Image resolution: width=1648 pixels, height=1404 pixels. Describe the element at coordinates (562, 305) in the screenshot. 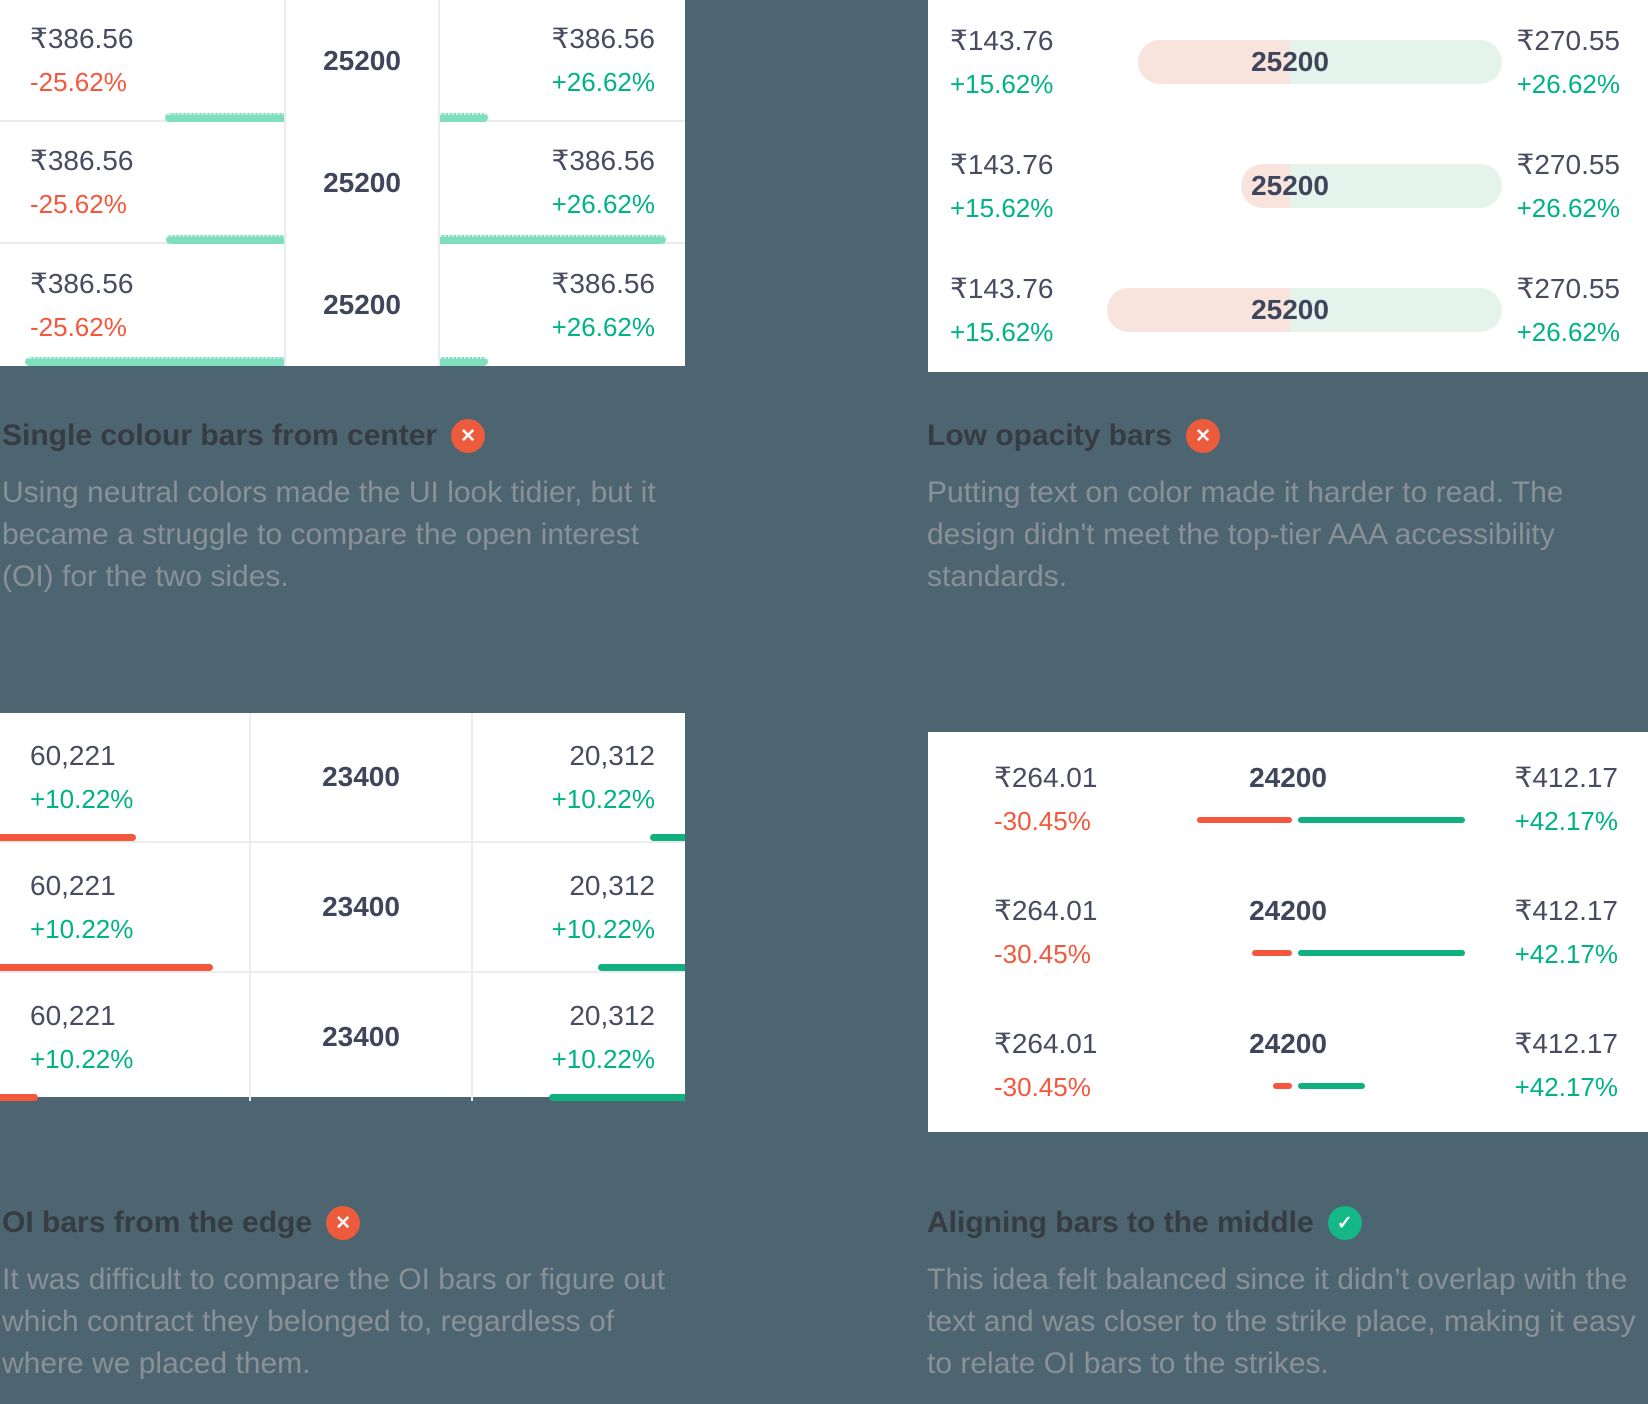

I see `call-cell: ₹386.56 +26.62%` at that location.